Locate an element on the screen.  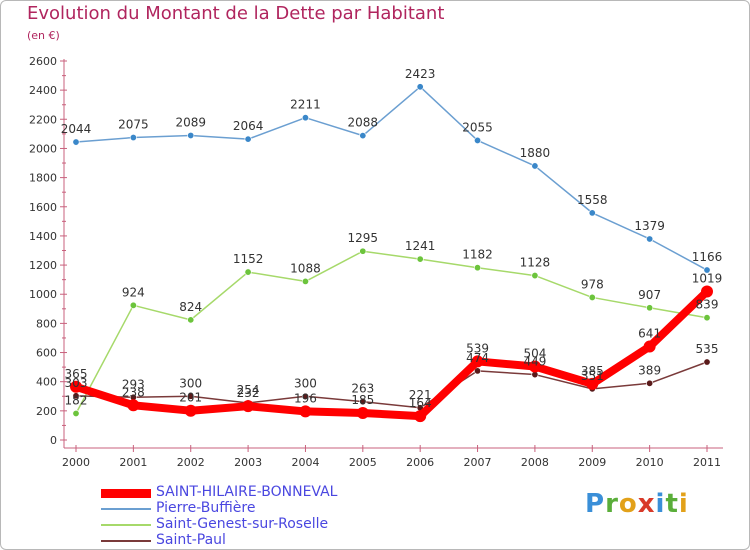
y-tick-label: 0 is located at coordinates (53, 440).